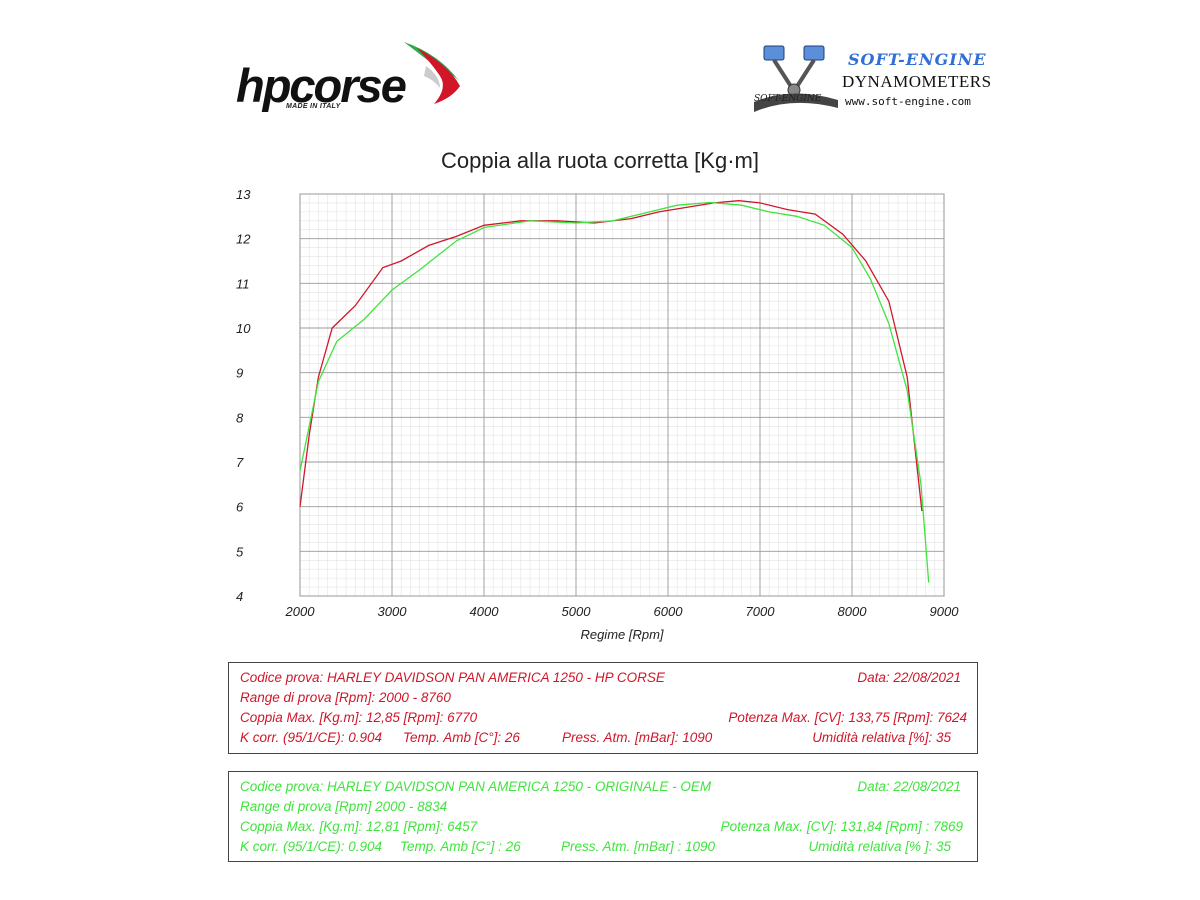 The image size is (1200, 900). Describe the element at coordinates (669, 611) in the screenshot. I see `x-tick-label: 6000` at that location.